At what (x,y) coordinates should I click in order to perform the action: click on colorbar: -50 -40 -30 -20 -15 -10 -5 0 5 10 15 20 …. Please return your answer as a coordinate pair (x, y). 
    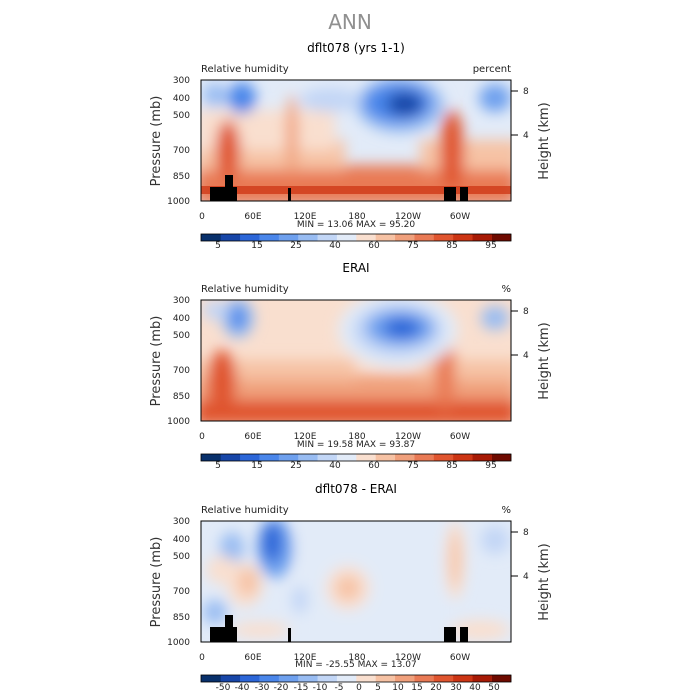
    Looking at the image, I should click on (356, 683).